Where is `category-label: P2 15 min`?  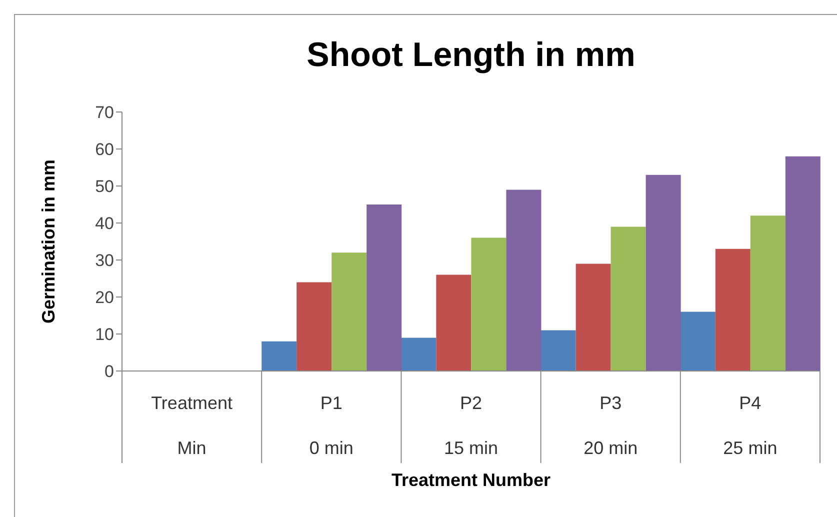 category-label: P2 15 min is located at coordinates (471, 425).